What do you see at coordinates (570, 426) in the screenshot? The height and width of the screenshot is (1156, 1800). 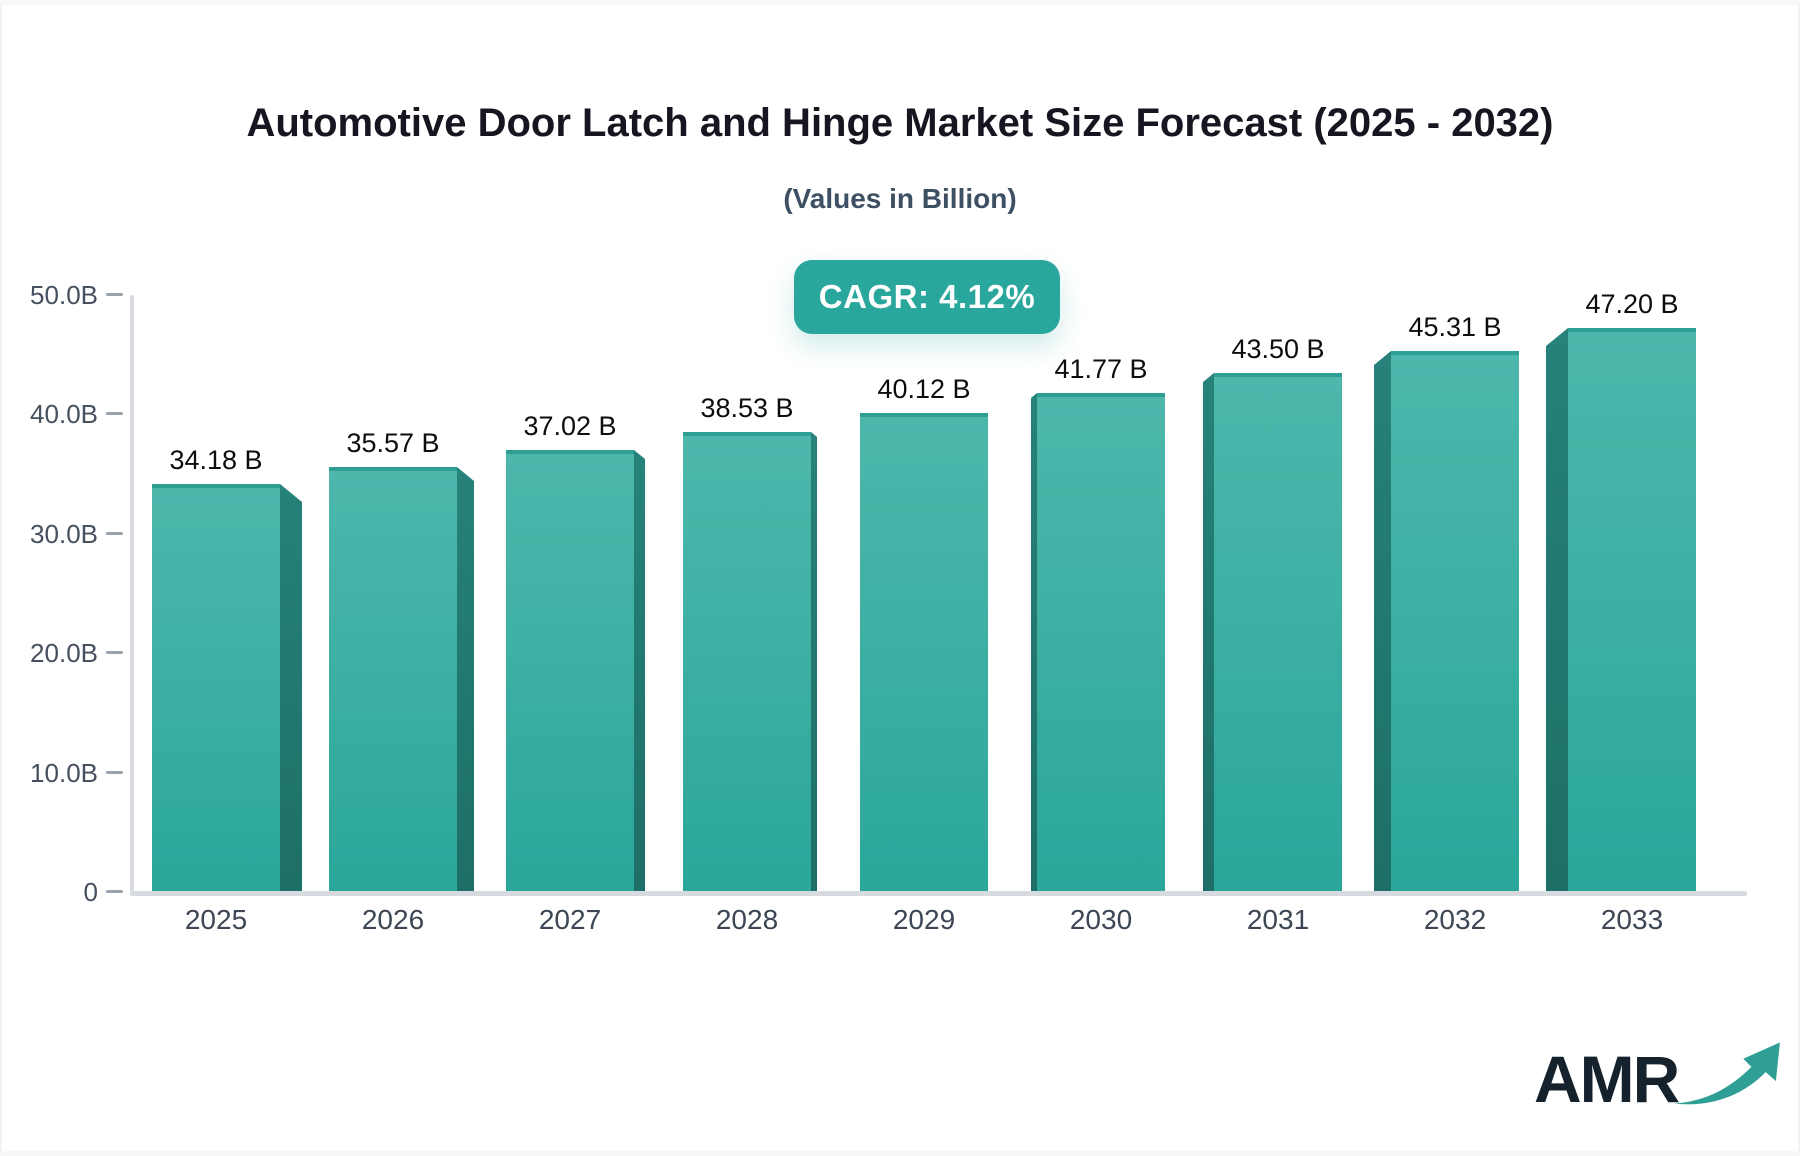 I see `bar-value-label: 37.02 B` at bounding box center [570, 426].